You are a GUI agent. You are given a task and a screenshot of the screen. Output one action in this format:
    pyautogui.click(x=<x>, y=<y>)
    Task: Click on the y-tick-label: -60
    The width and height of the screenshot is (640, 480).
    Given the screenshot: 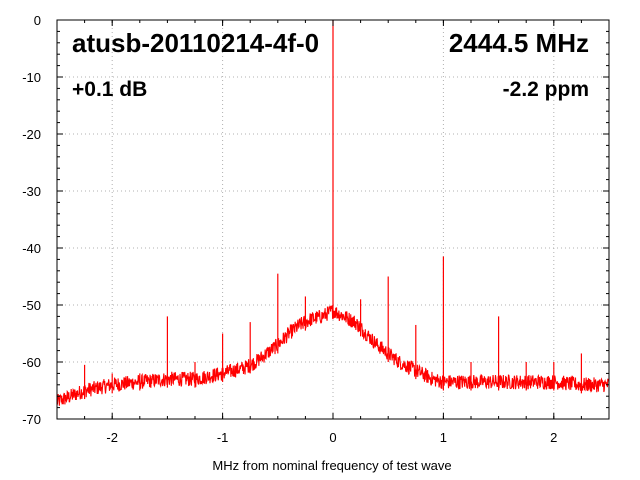 What is the action you would take?
    pyautogui.click(x=31, y=362)
    